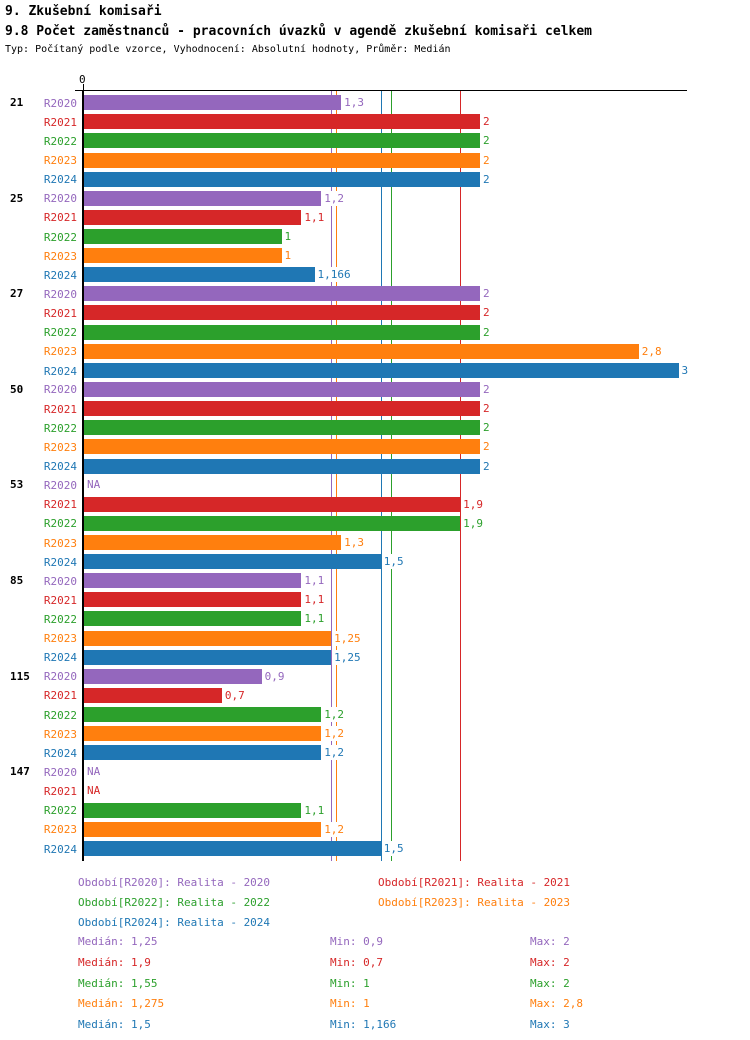 The height and width of the screenshot is (1040, 750). I want to click on bar-value-label: 1,3, so click(354, 542).